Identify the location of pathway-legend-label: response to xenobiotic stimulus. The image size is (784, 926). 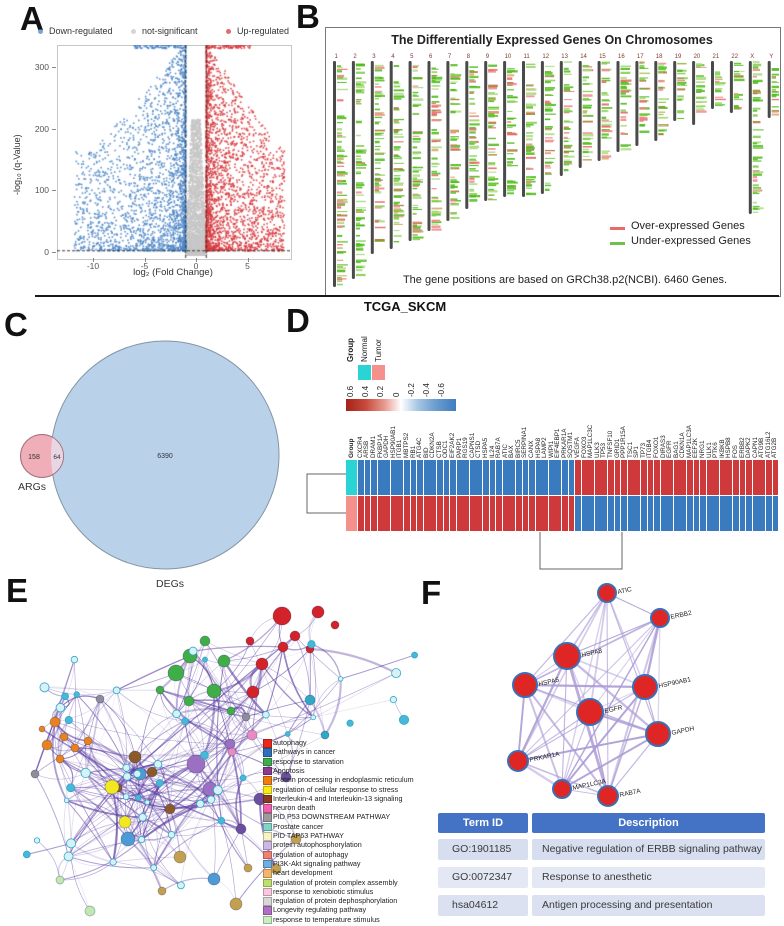
(323, 891).